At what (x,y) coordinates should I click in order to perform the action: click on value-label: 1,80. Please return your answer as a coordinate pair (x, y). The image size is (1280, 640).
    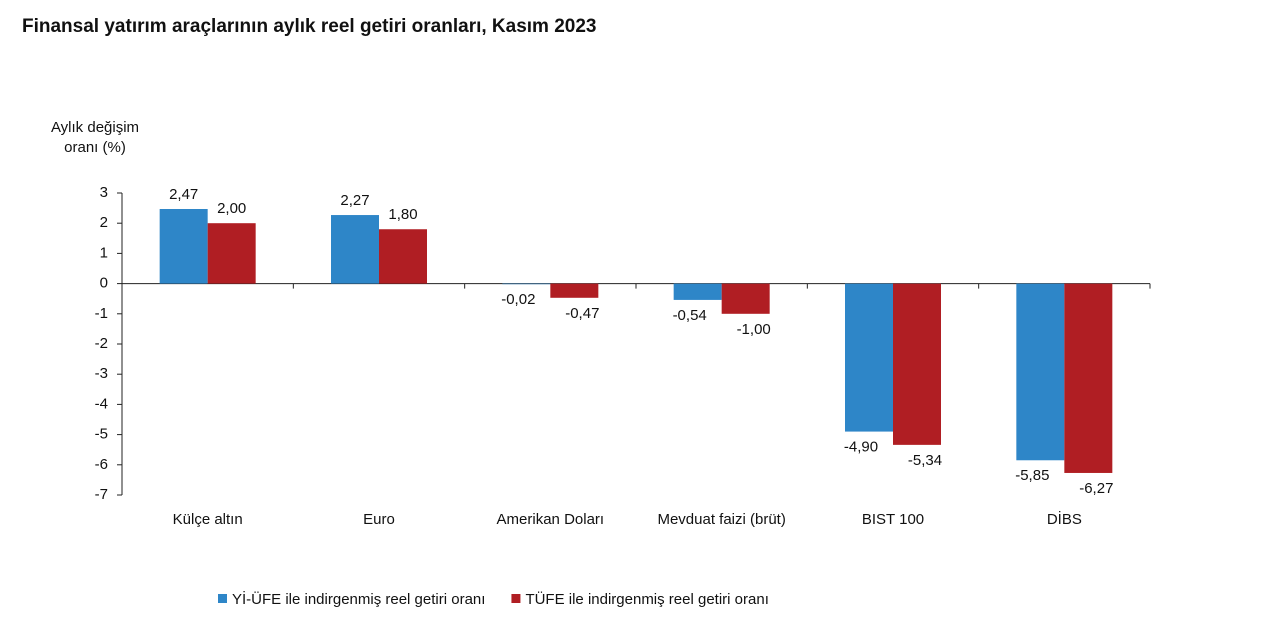
    Looking at the image, I should click on (402, 214).